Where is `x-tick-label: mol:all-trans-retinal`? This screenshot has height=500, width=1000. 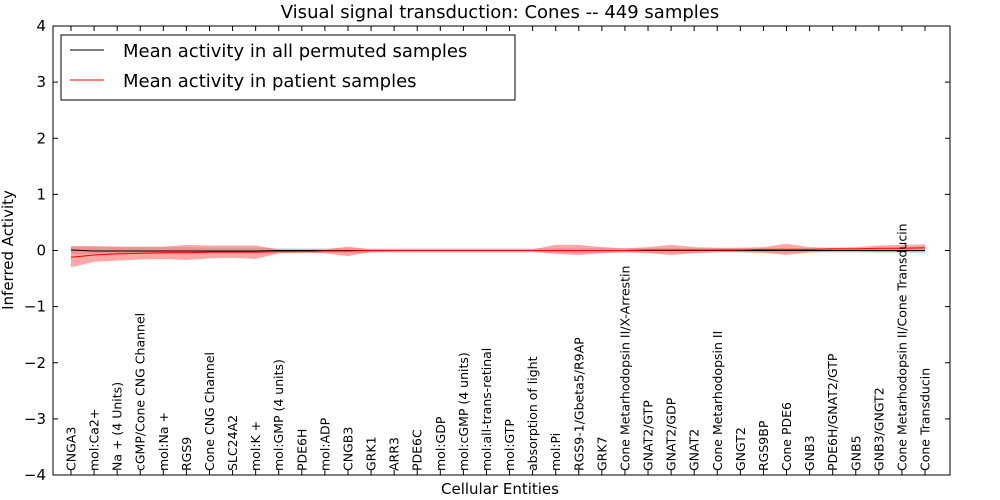
x-tick-label: mol:all-trans-retinal is located at coordinates (486, 409).